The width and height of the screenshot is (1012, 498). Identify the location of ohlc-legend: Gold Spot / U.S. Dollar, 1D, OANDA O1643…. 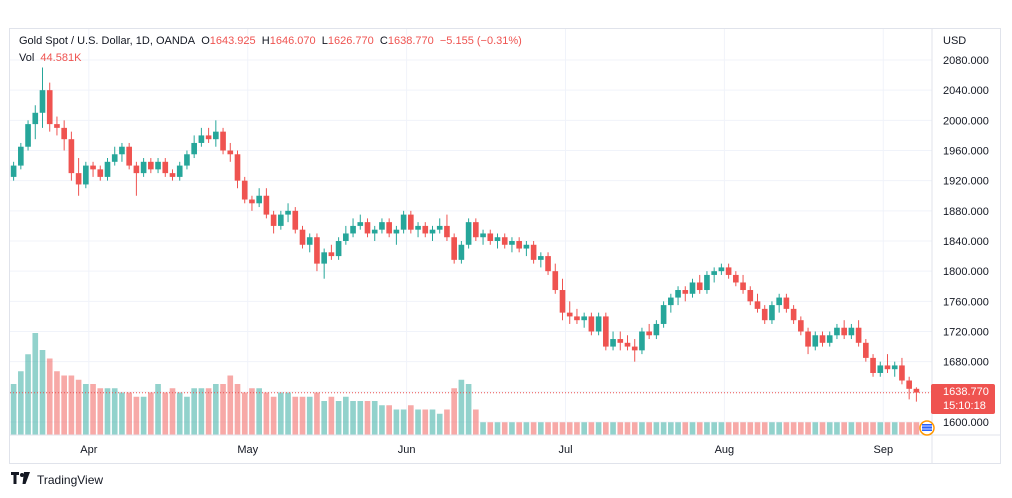
(270, 41).